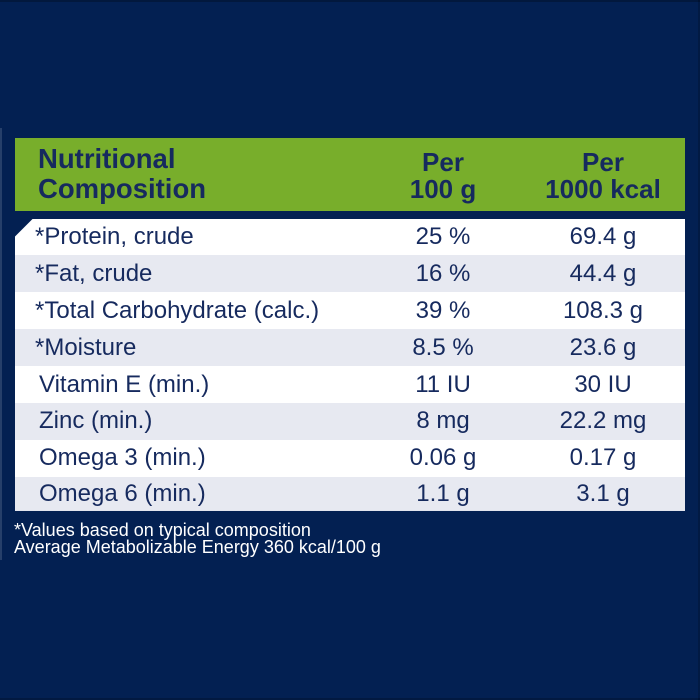 The image size is (700, 700). I want to click on header-col-per-100g: Per 100 g, so click(443, 174).